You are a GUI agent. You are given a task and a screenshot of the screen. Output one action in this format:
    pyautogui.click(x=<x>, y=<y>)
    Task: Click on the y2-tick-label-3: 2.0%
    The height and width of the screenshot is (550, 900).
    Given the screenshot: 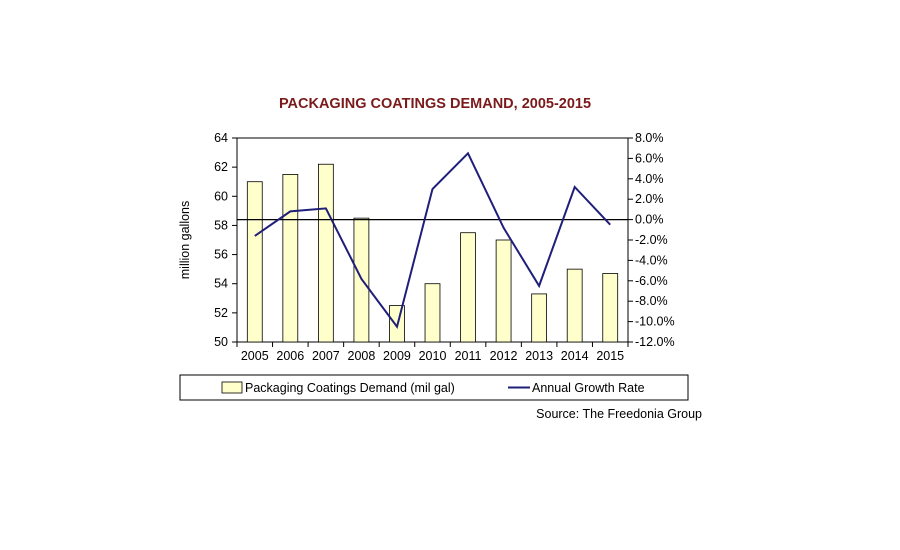 What is the action you would take?
    pyautogui.click(x=649, y=199)
    